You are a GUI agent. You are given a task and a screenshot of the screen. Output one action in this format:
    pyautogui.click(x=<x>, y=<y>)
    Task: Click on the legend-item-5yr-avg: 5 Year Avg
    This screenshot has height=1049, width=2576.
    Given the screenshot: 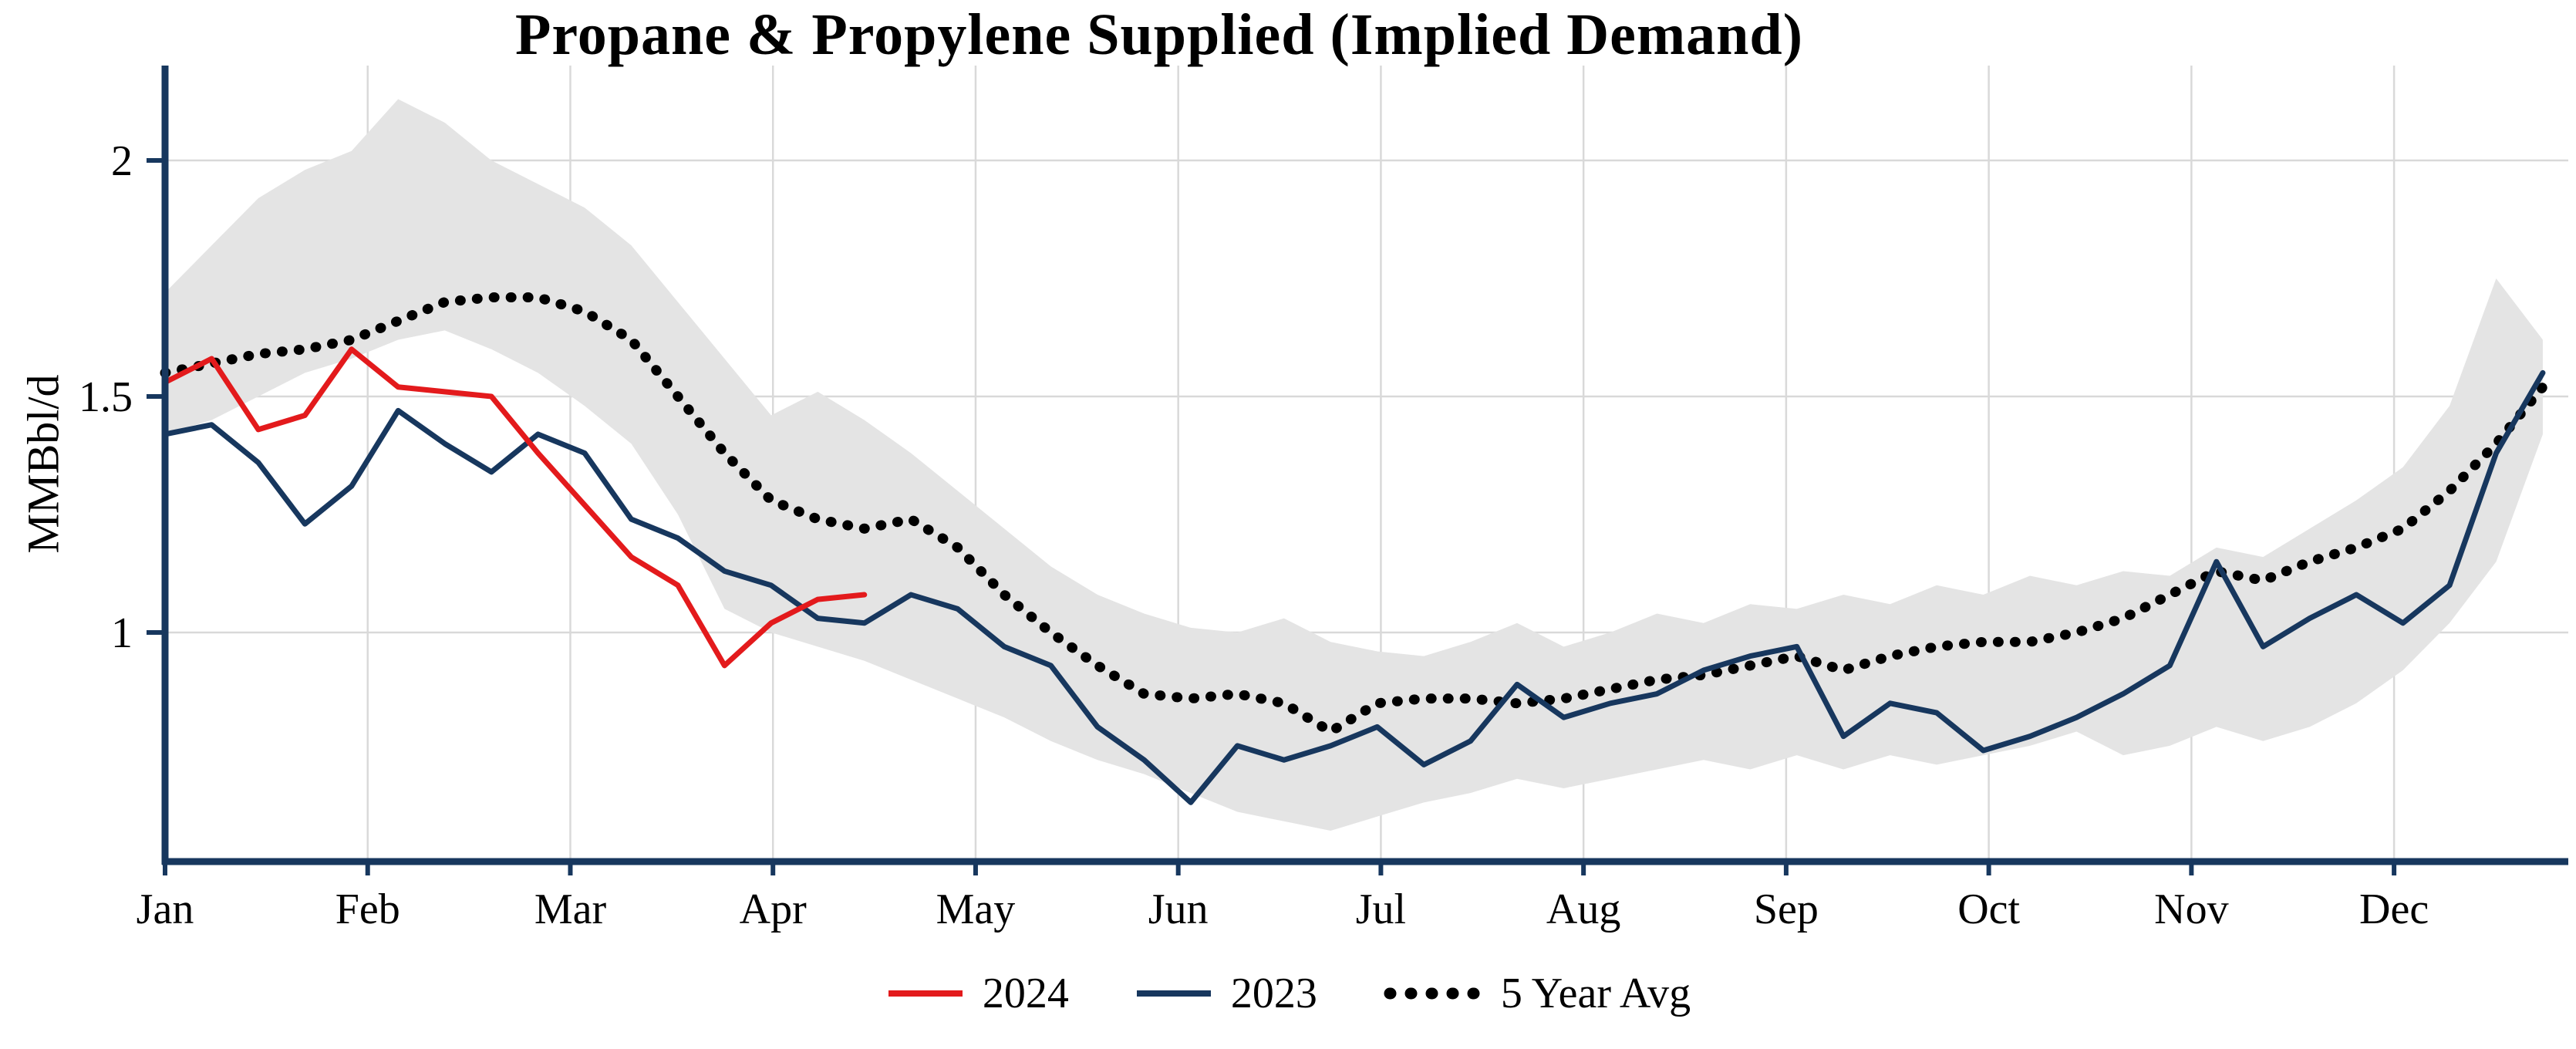 What is the action you would take?
    pyautogui.click(x=1536, y=994)
    